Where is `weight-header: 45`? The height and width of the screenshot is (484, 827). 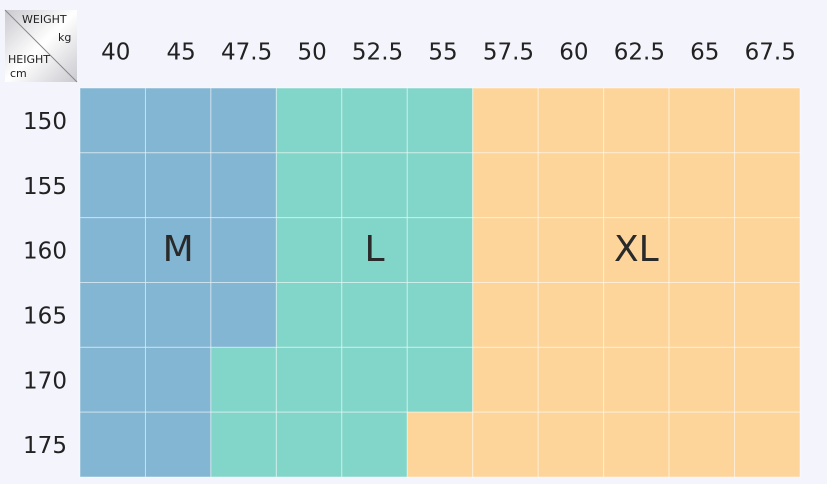 weight-header: 45 is located at coordinates (181, 53).